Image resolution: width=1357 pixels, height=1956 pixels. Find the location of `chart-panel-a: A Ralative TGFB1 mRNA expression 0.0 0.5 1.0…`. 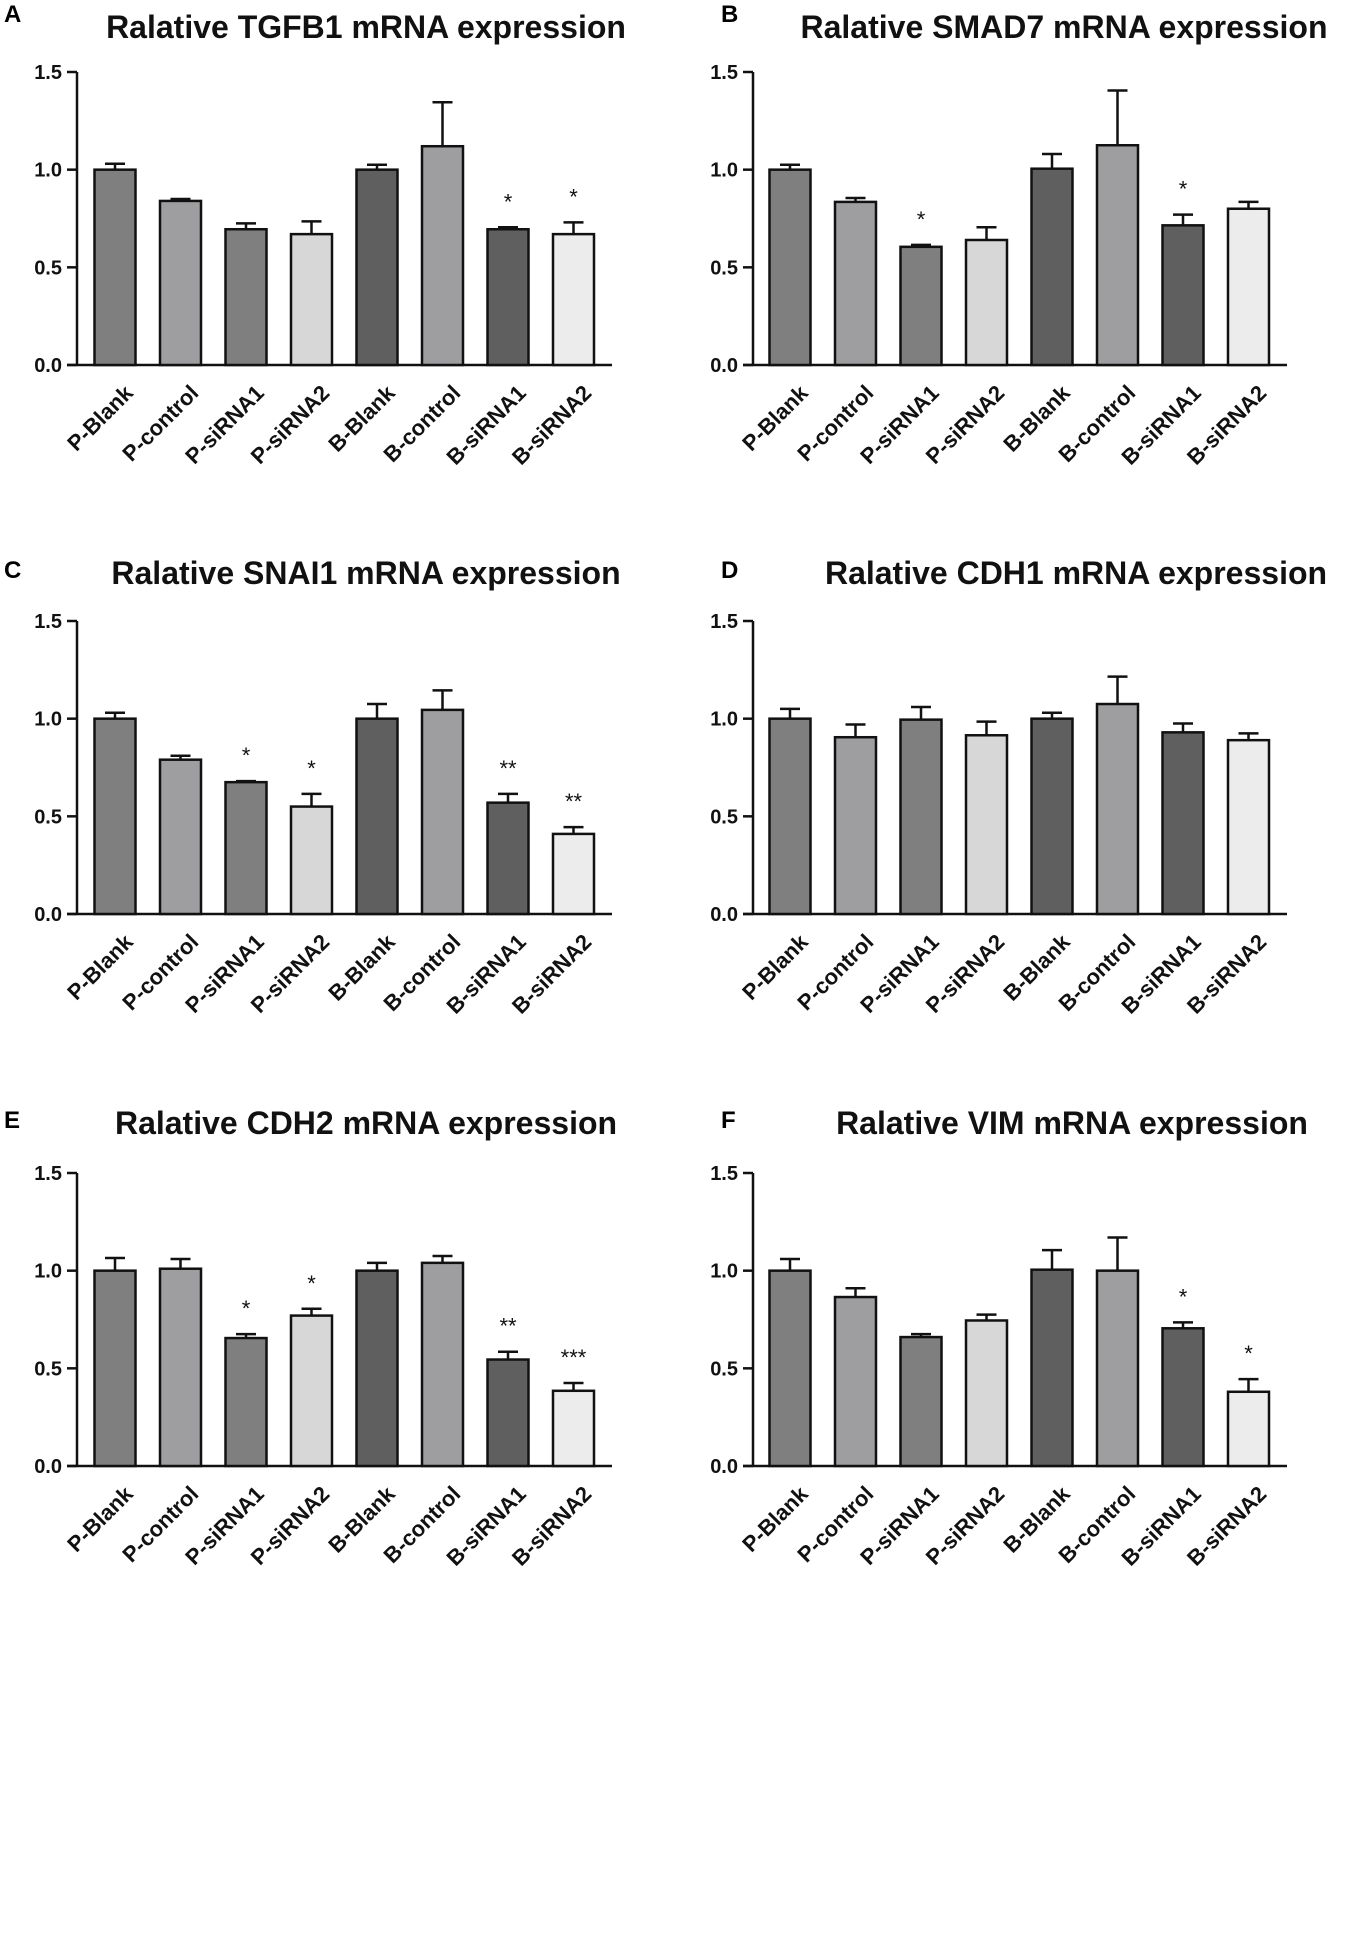

chart-panel-a: A Ralative TGFB1 mRNA expression 0.0 0.5 1.0… is located at coordinates (315, 235).